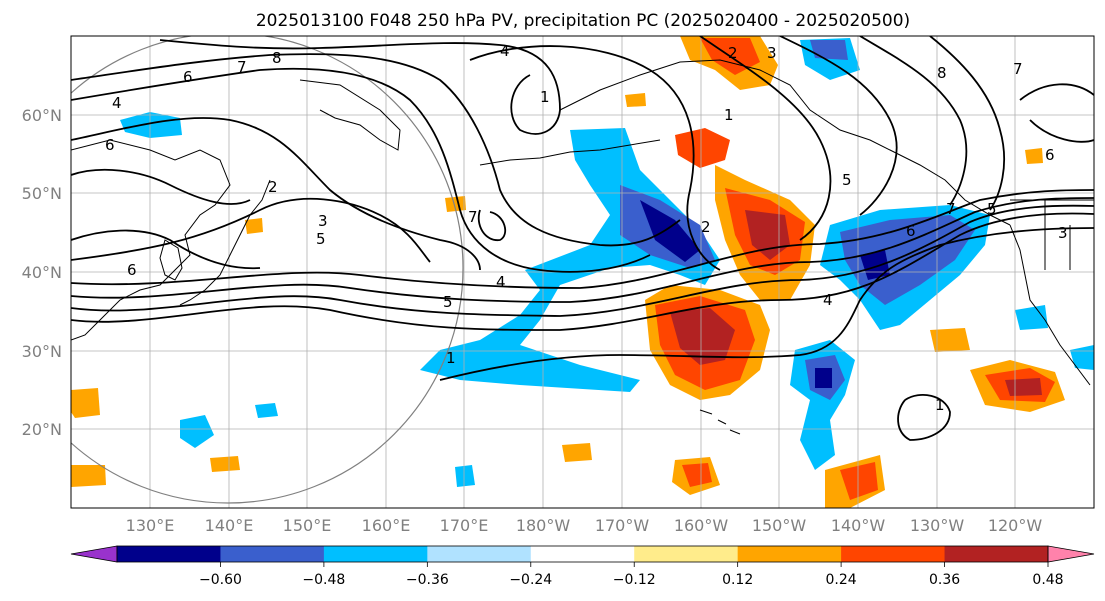  Describe the element at coordinates (841, 580) in the screenshot. I see `colorbar-tick-label: 0.24` at that location.